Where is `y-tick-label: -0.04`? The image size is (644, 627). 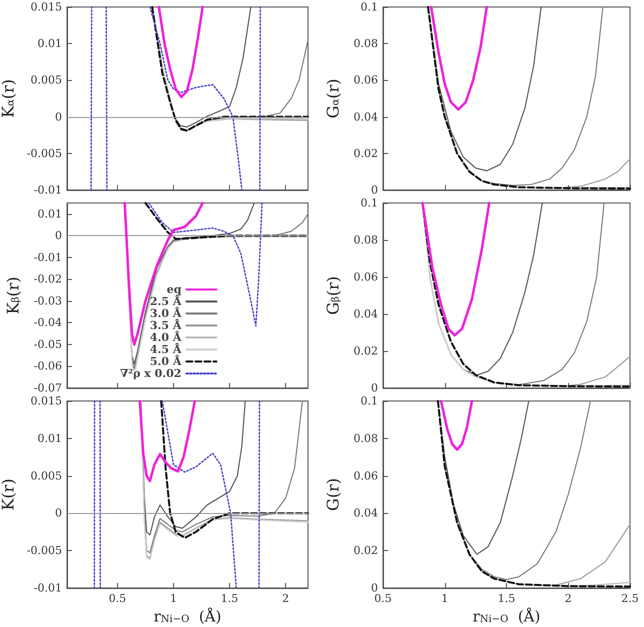 y-tick-label: -0.04 is located at coordinates (48, 323).